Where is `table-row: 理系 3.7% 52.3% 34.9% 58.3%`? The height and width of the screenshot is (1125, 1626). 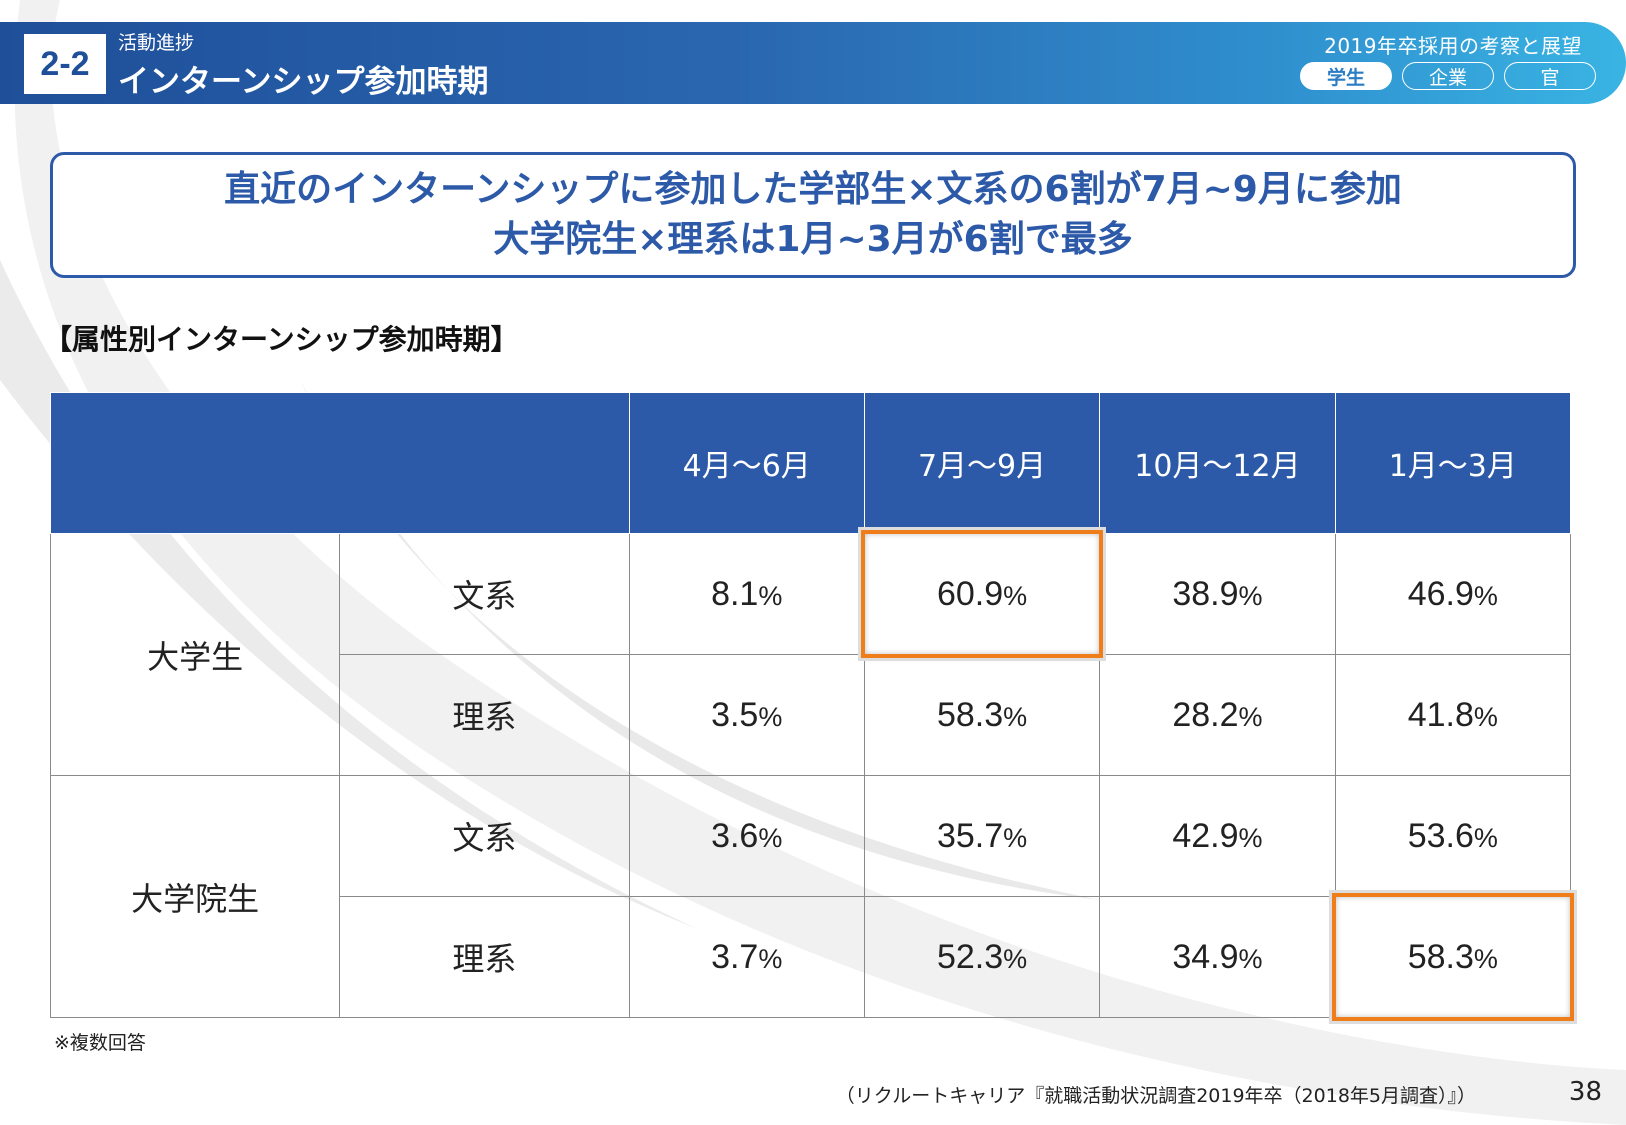
table-row: 理系 3.7% 52.3% 34.9% 58.3% is located at coordinates (813, 957).